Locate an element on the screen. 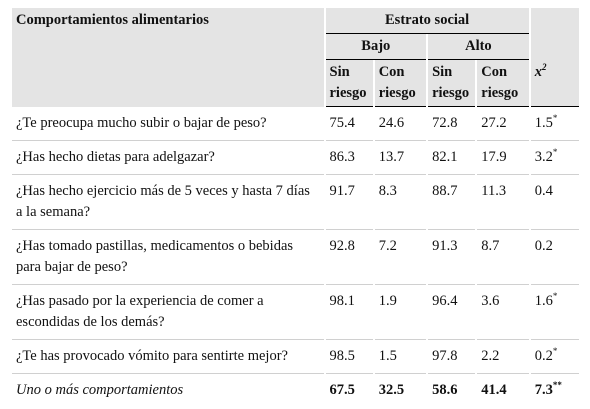 This screenshot has width=590, height=409. header-blank is located at coordinates (554, 34).